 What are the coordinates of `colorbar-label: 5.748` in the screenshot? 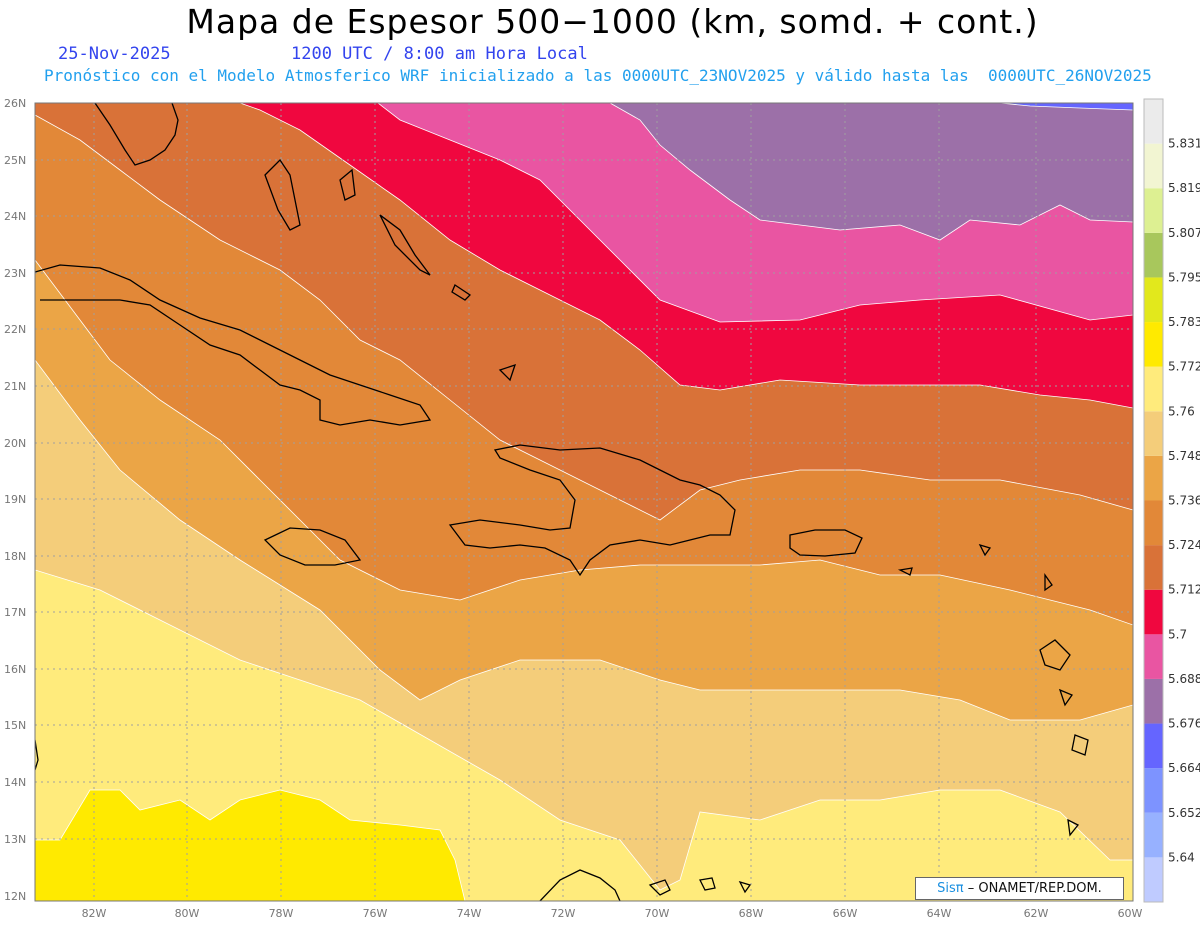 It's located at (1184, 456).